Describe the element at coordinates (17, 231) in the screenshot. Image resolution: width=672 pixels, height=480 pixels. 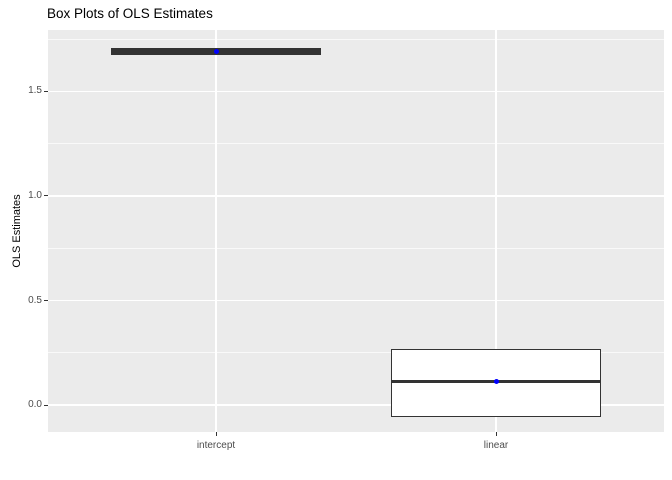
I see `y-axis-title: OLS Estimates` at that location.